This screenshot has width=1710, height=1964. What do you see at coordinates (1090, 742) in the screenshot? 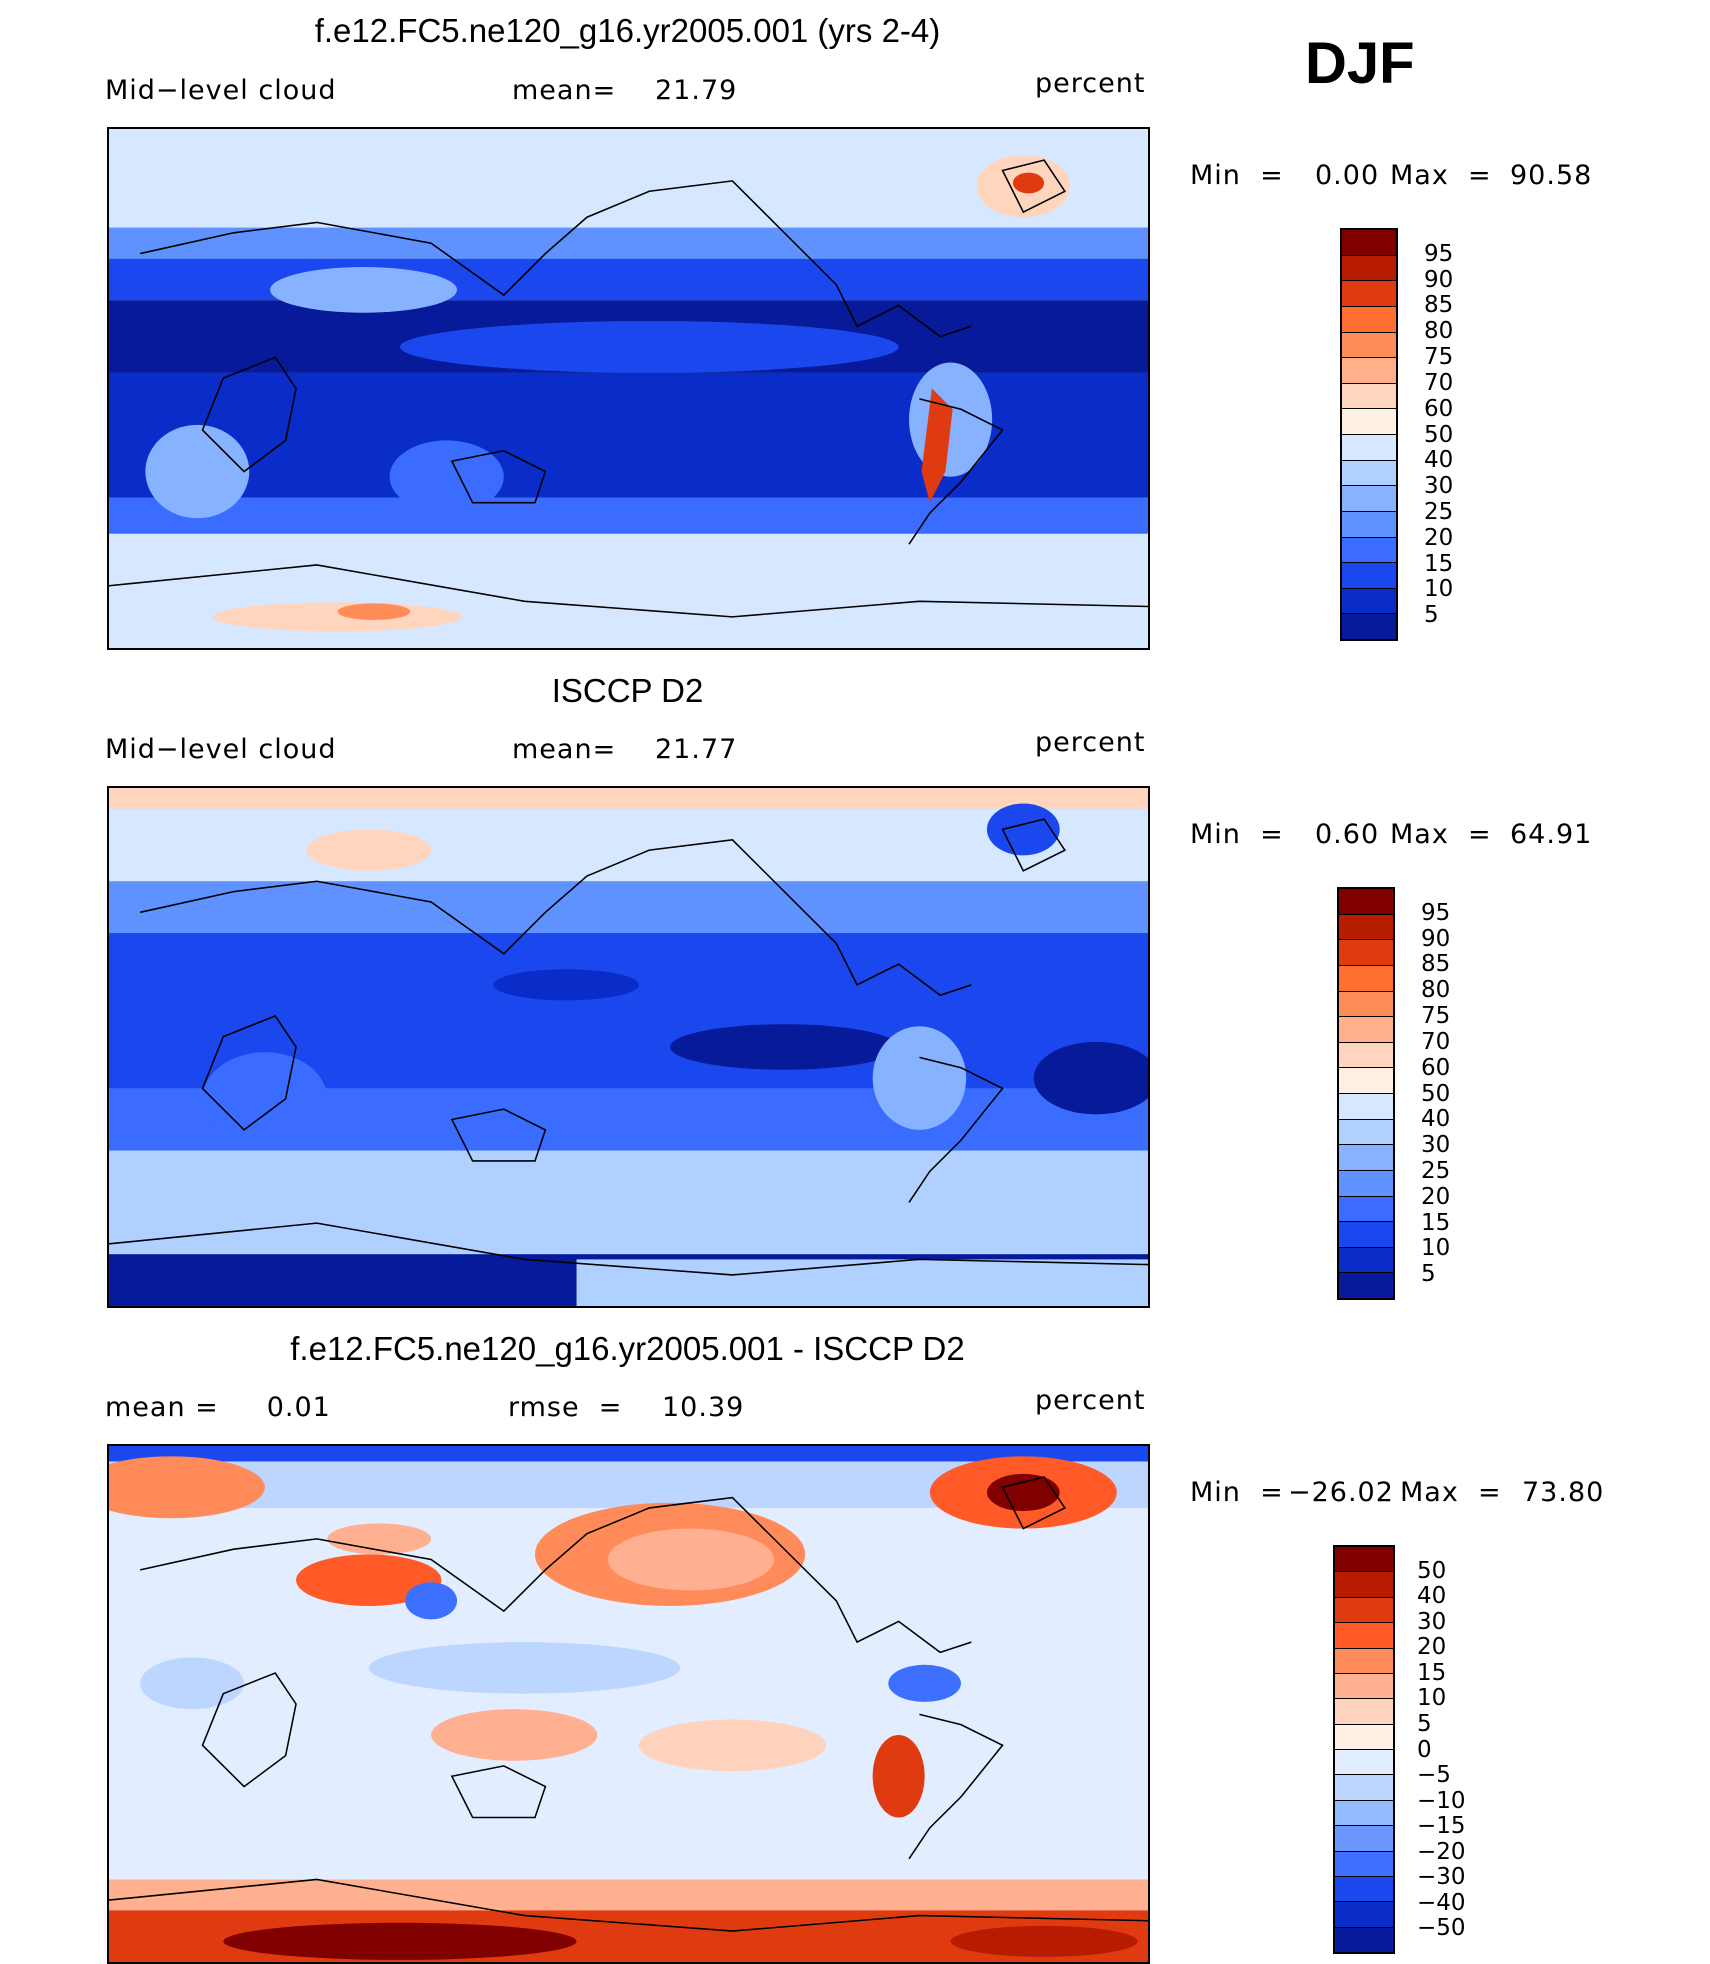
I see `panel2-units: percent` at bounding box center [1090, 742].